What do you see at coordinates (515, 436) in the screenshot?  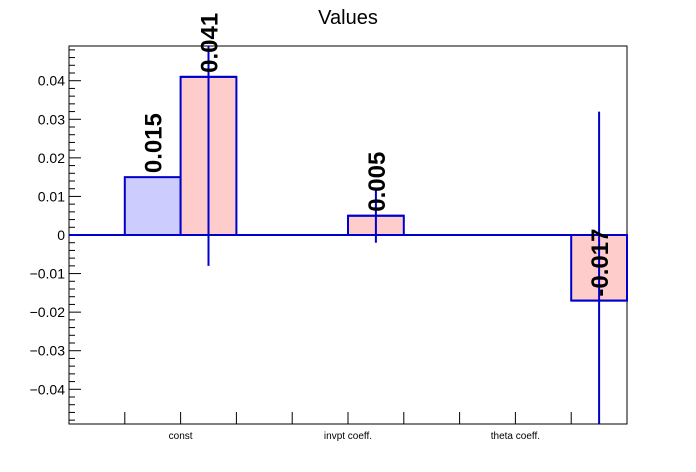 I see `x-category-label: theta coeff.` at bounding box center [515, 436].